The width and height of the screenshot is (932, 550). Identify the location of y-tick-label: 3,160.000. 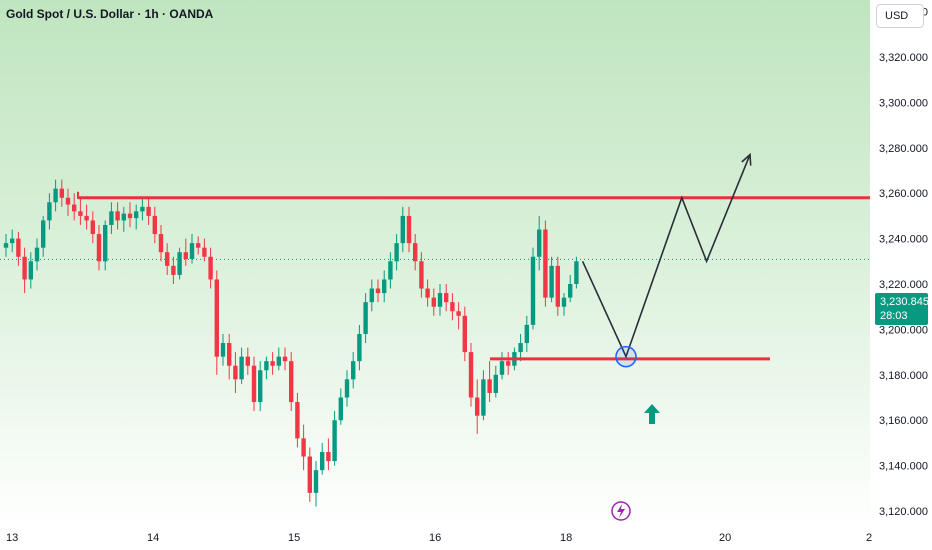
(903, 421).